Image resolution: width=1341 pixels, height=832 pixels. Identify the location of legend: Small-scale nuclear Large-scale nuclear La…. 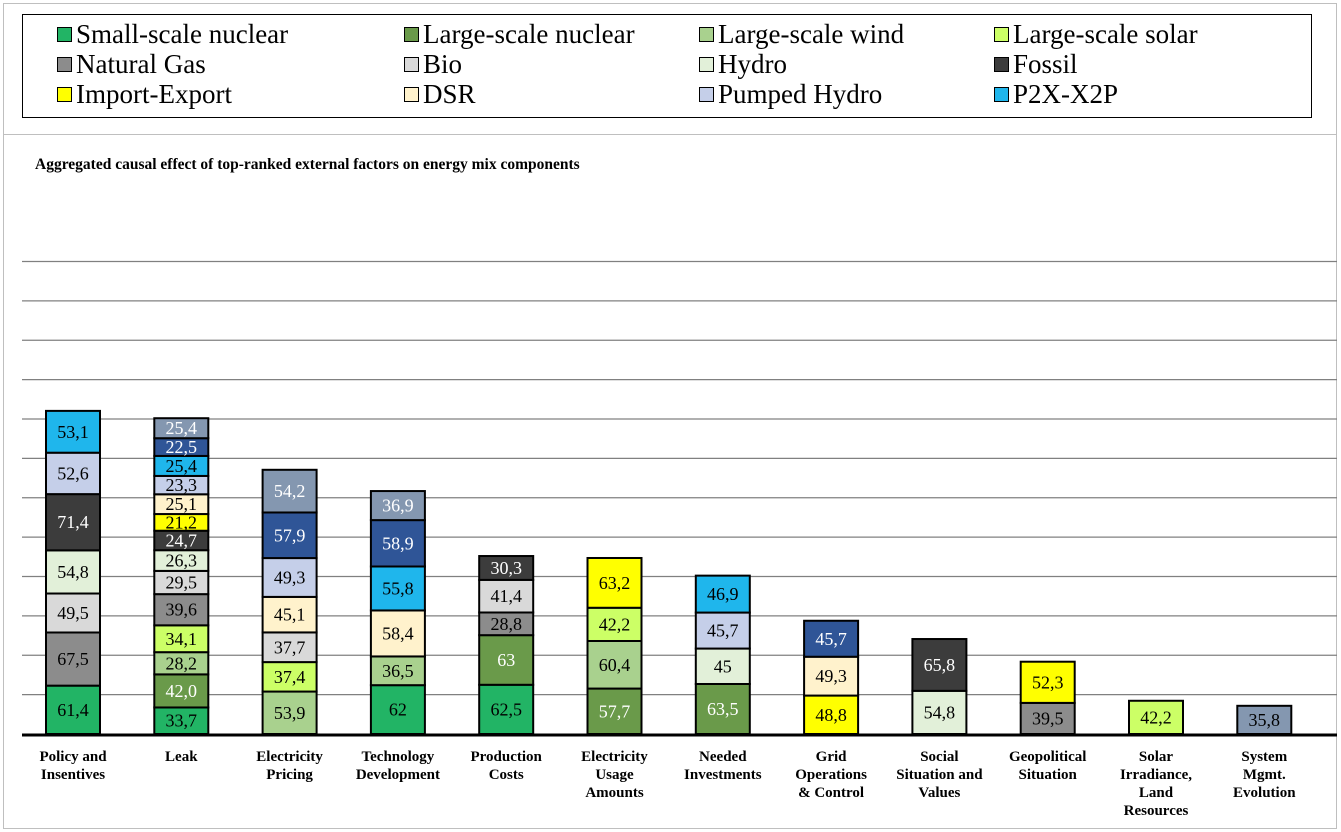
(667, 66).